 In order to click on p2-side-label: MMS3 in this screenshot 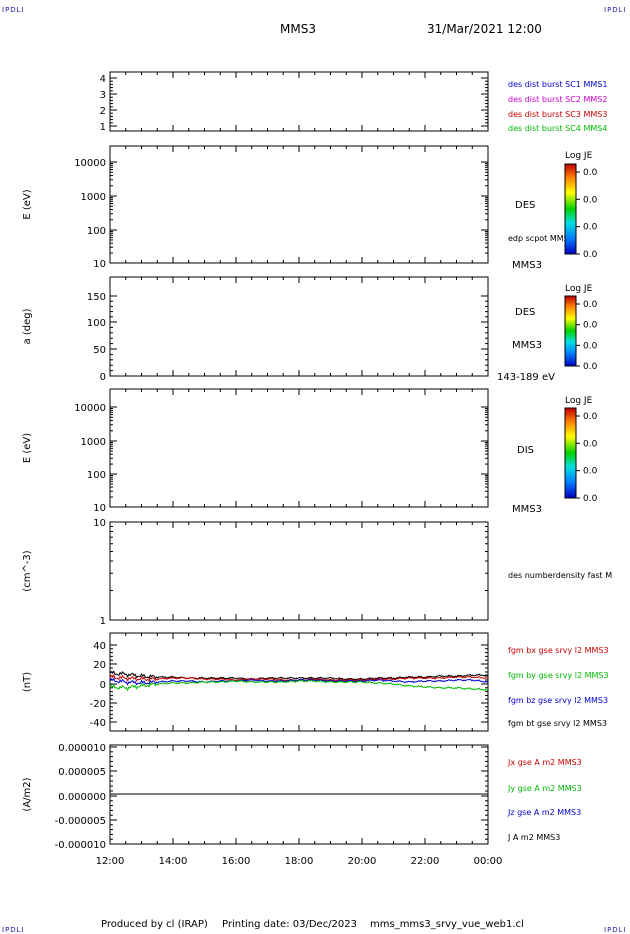, I will do `click(527, 265)`.